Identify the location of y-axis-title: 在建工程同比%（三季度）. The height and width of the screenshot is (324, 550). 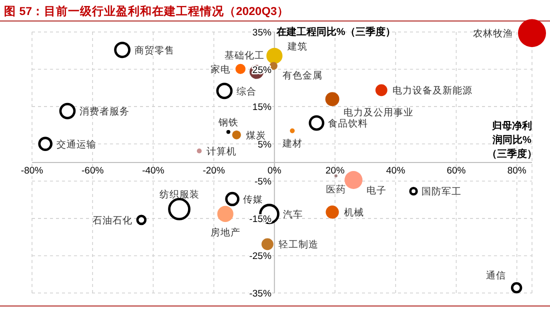
(335, 32).